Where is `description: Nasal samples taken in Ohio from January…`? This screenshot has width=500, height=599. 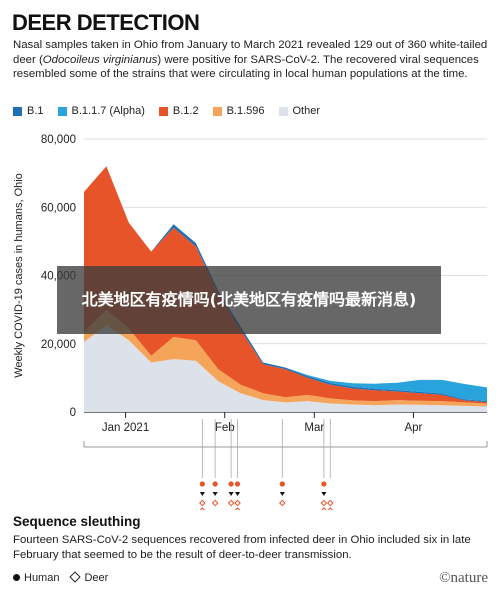
description: Nasal samples taken in Ohio from January… is located at coordinates (253, 60).